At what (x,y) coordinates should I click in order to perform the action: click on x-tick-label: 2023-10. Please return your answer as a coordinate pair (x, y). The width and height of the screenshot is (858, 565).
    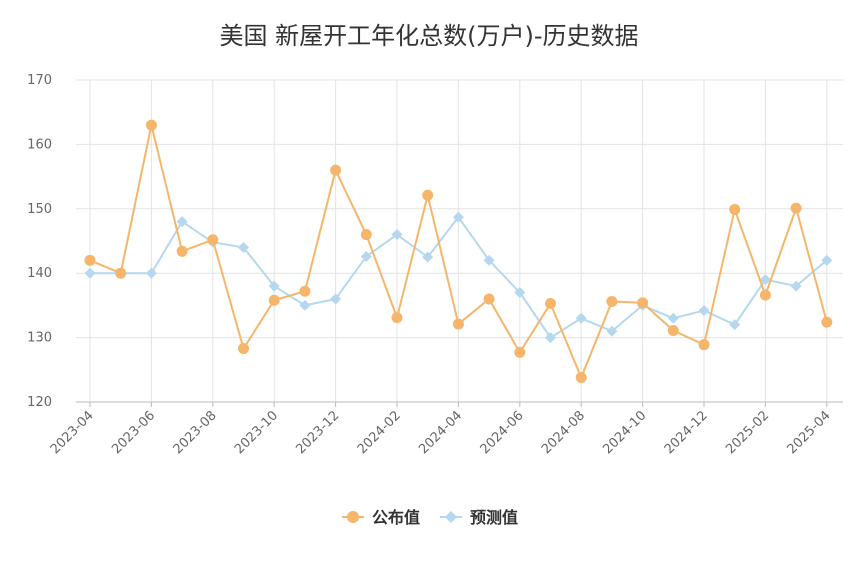
    Looking at the image, I should click on (256, 432).